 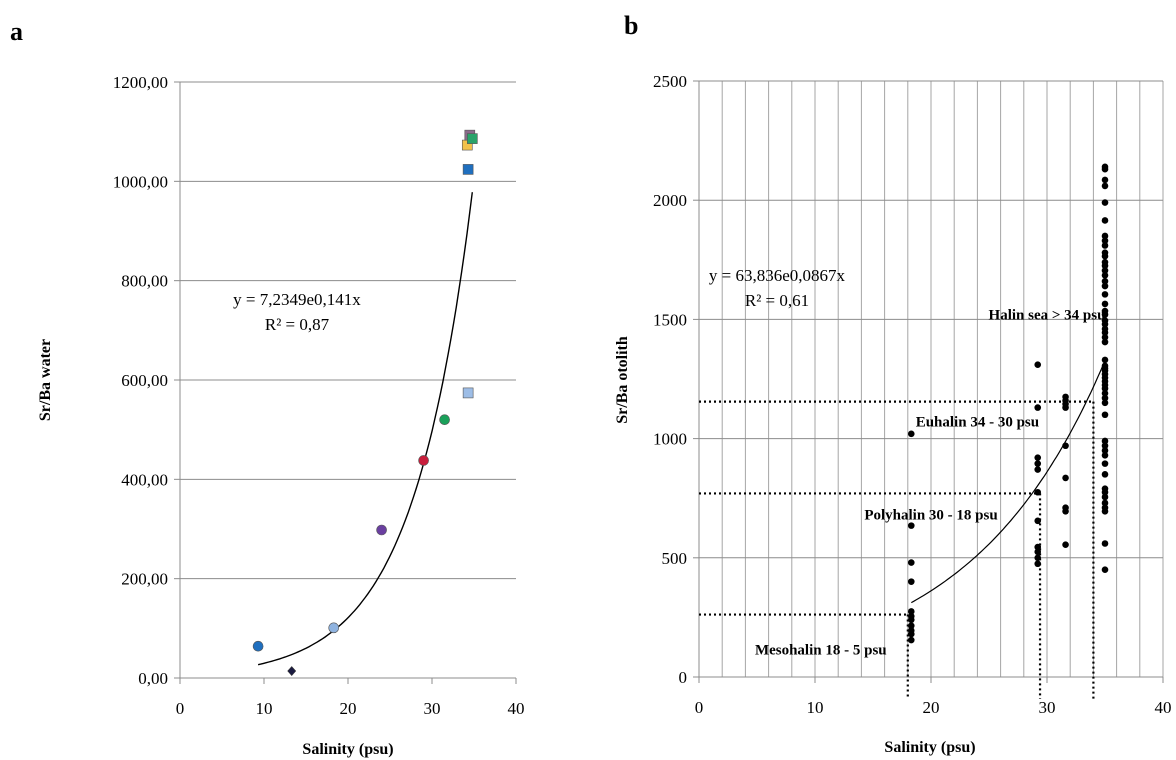 What do you see at coordinates (297, 299) in the screenshot?
I see `equation-a: y = 7,2349e0,141x` at bounding box center [297, 299].